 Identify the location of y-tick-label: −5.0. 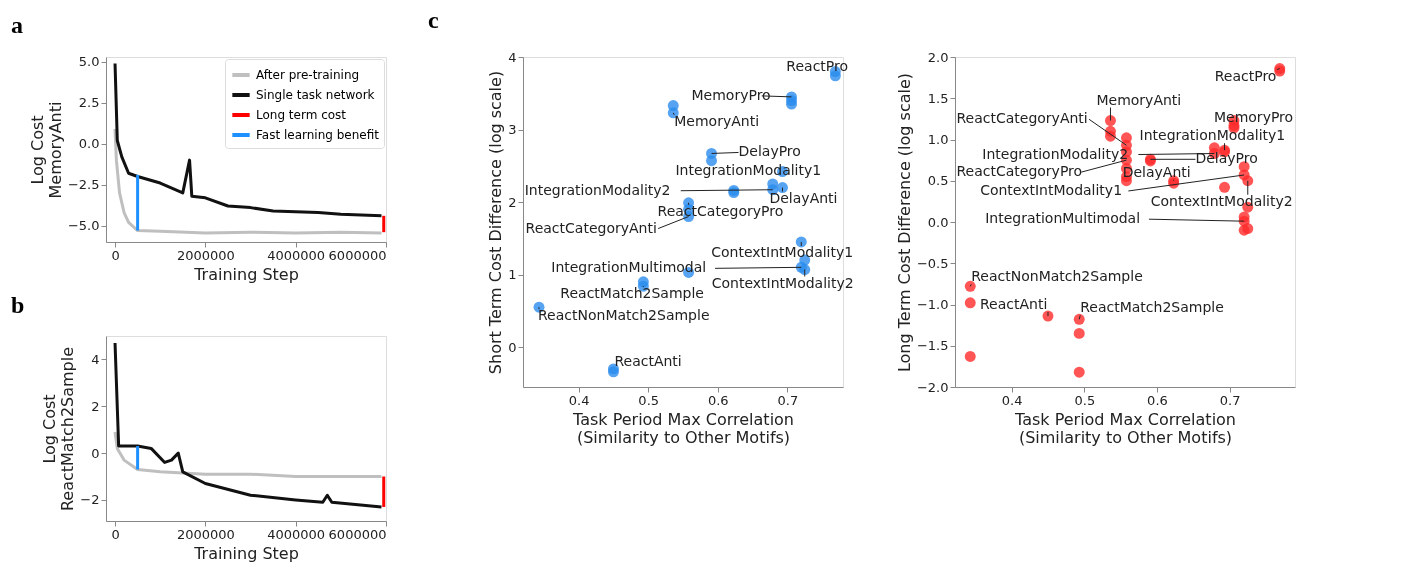
(83, 226).